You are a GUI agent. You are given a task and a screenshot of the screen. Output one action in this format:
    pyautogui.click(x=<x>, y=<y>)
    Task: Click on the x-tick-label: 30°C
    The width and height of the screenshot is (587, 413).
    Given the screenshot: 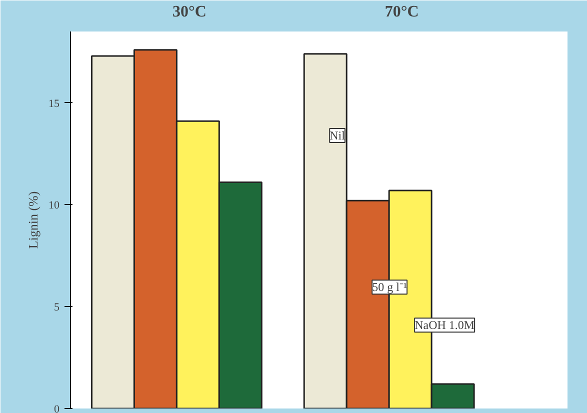 What is the action you would take?
    pyautogui.click(x=189, y=12)
    